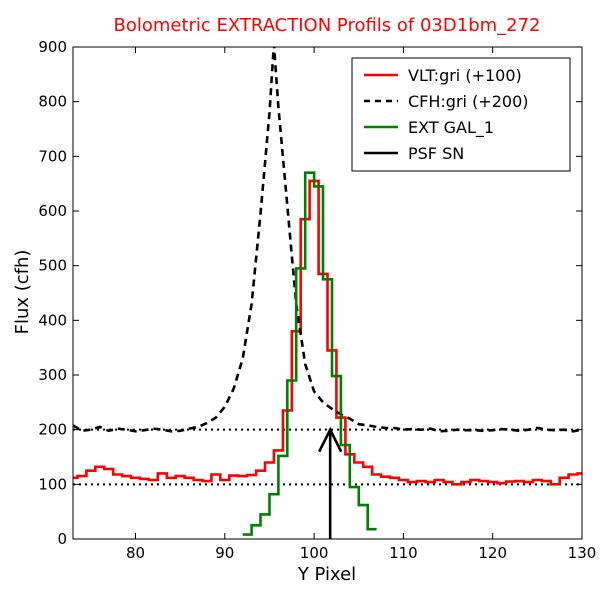 This screenshot has width=600, height=600. I want to click on x-axis-title: Y Pixel, so click(326, 574).